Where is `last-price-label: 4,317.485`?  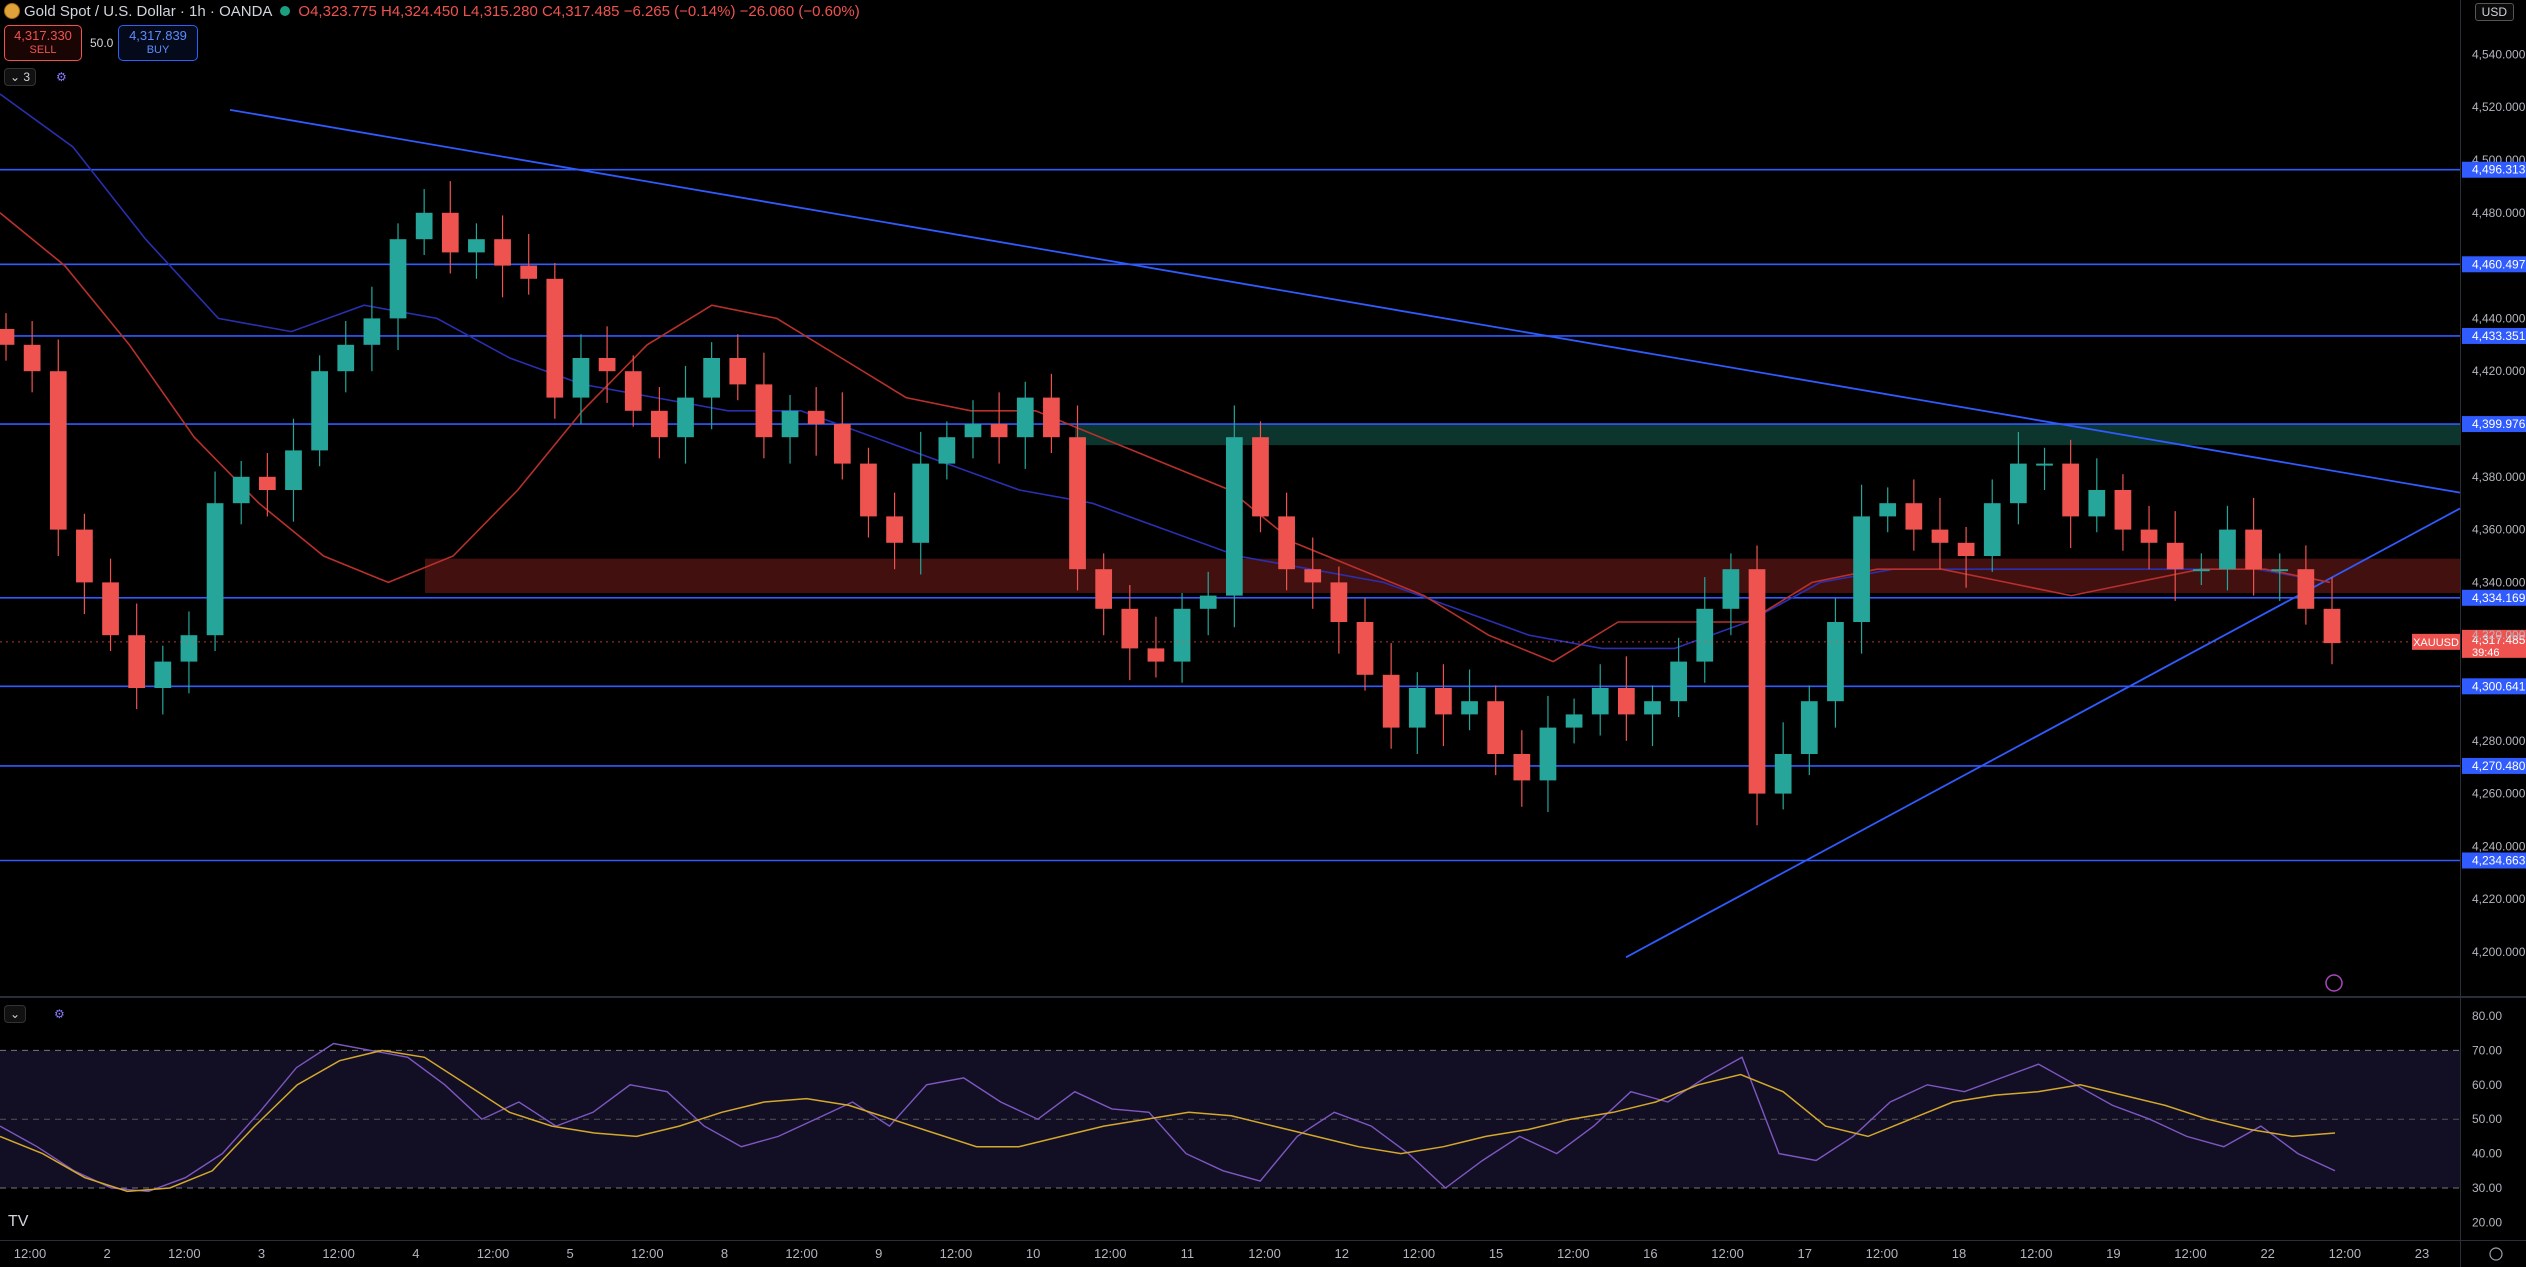
last-price-label: 4,317.485 is located at coordinates (2499, 640).